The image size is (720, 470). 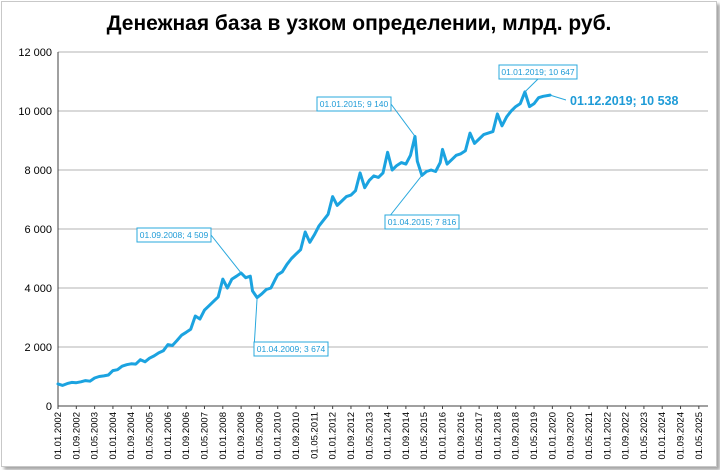 What do you see at coordinates (571, 436) in the screenshot?
I see `x-tick-label: 01.09.2020` at bounding box center [571, 436].